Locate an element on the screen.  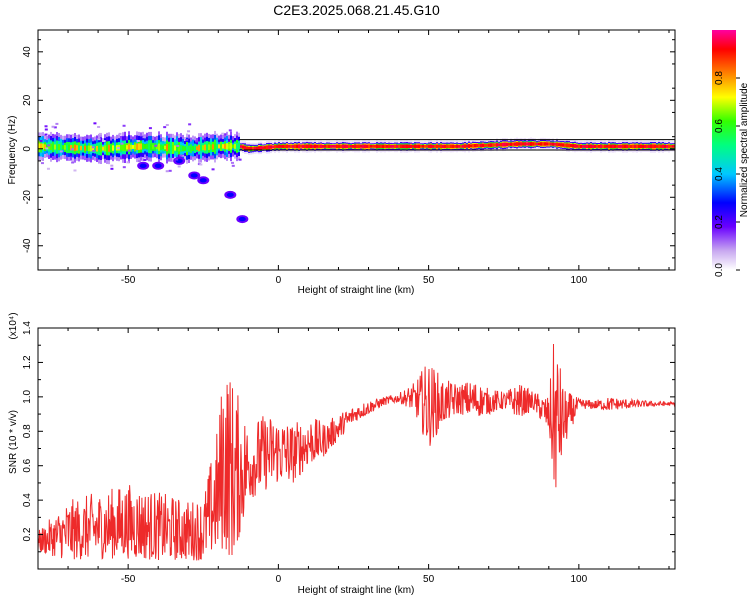
snr-xtick-label: 50 is located at coordinates (429, 579).